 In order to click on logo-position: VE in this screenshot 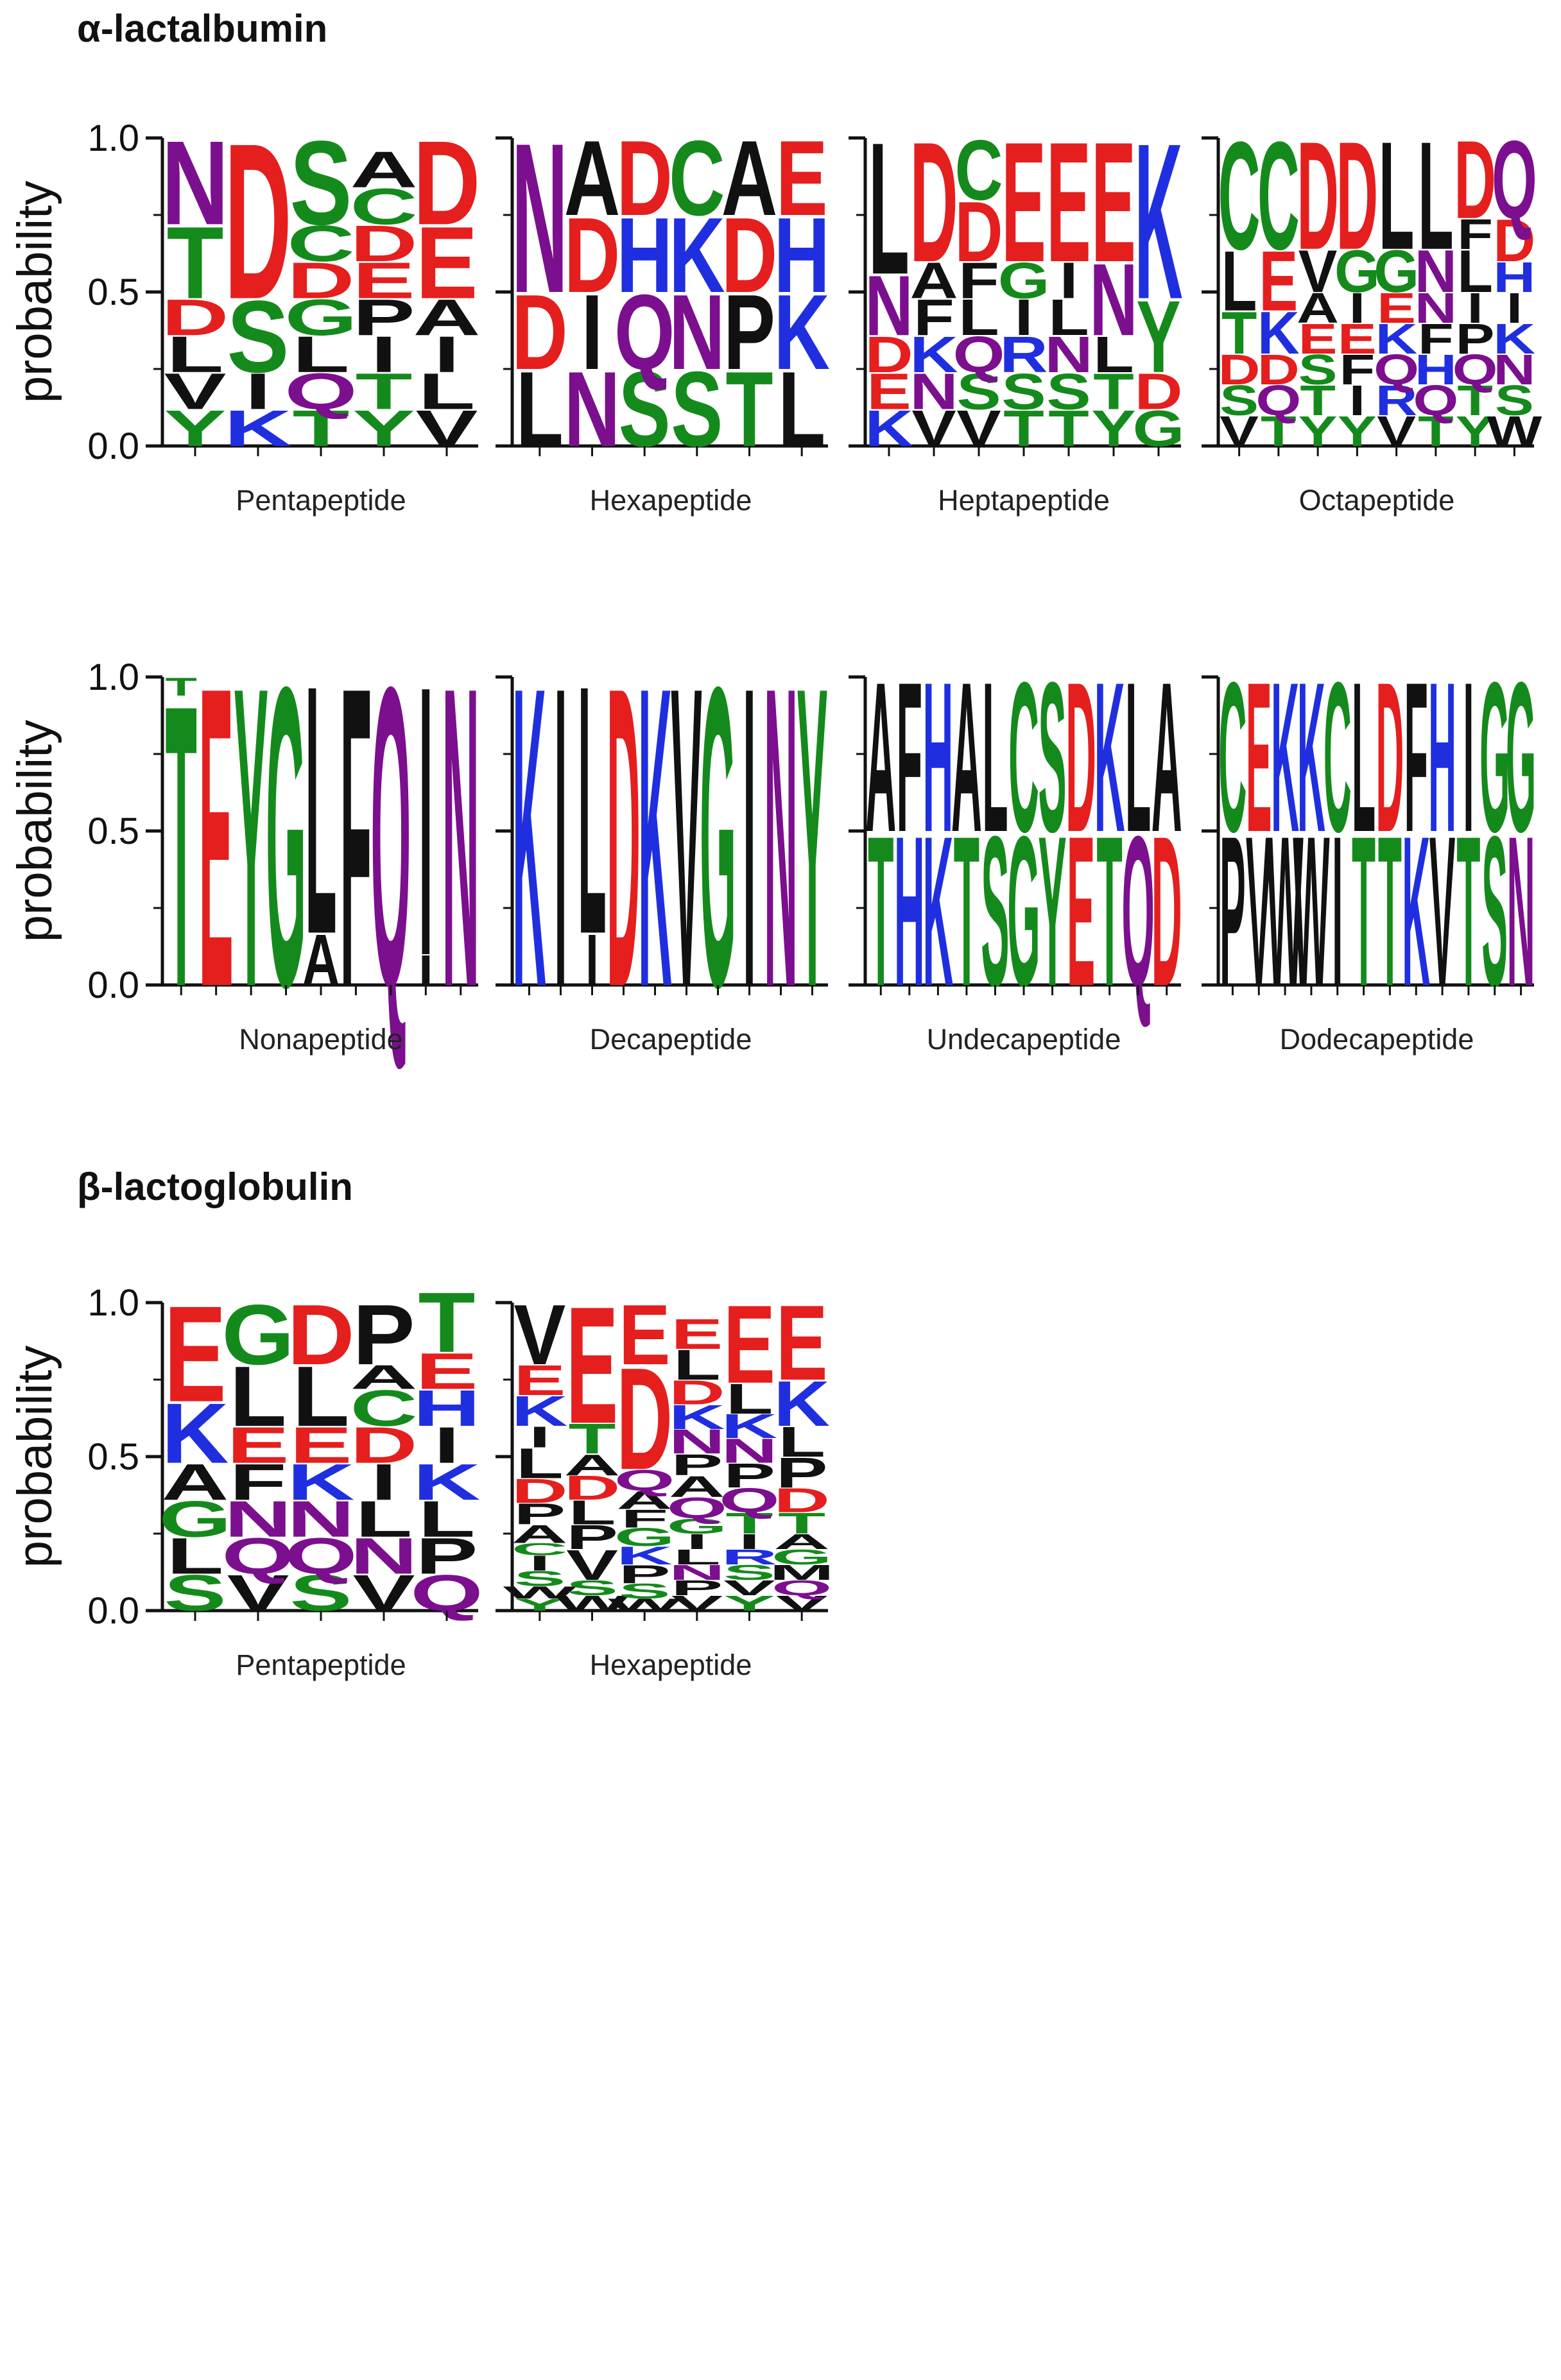, I will do `click(1259, 834)`.